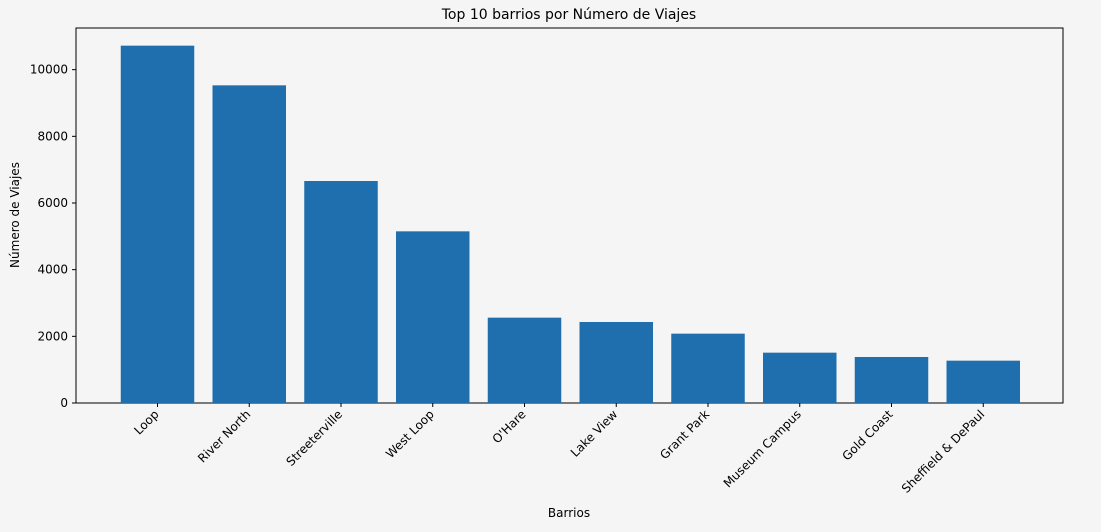  I want to click on x-tick-label: O'Hare, so click(509, 426).